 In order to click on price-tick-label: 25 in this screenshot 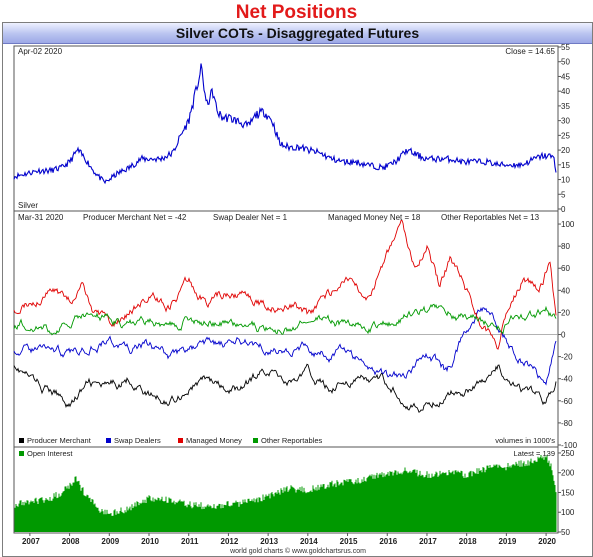, I will do `click(565, 135)`.